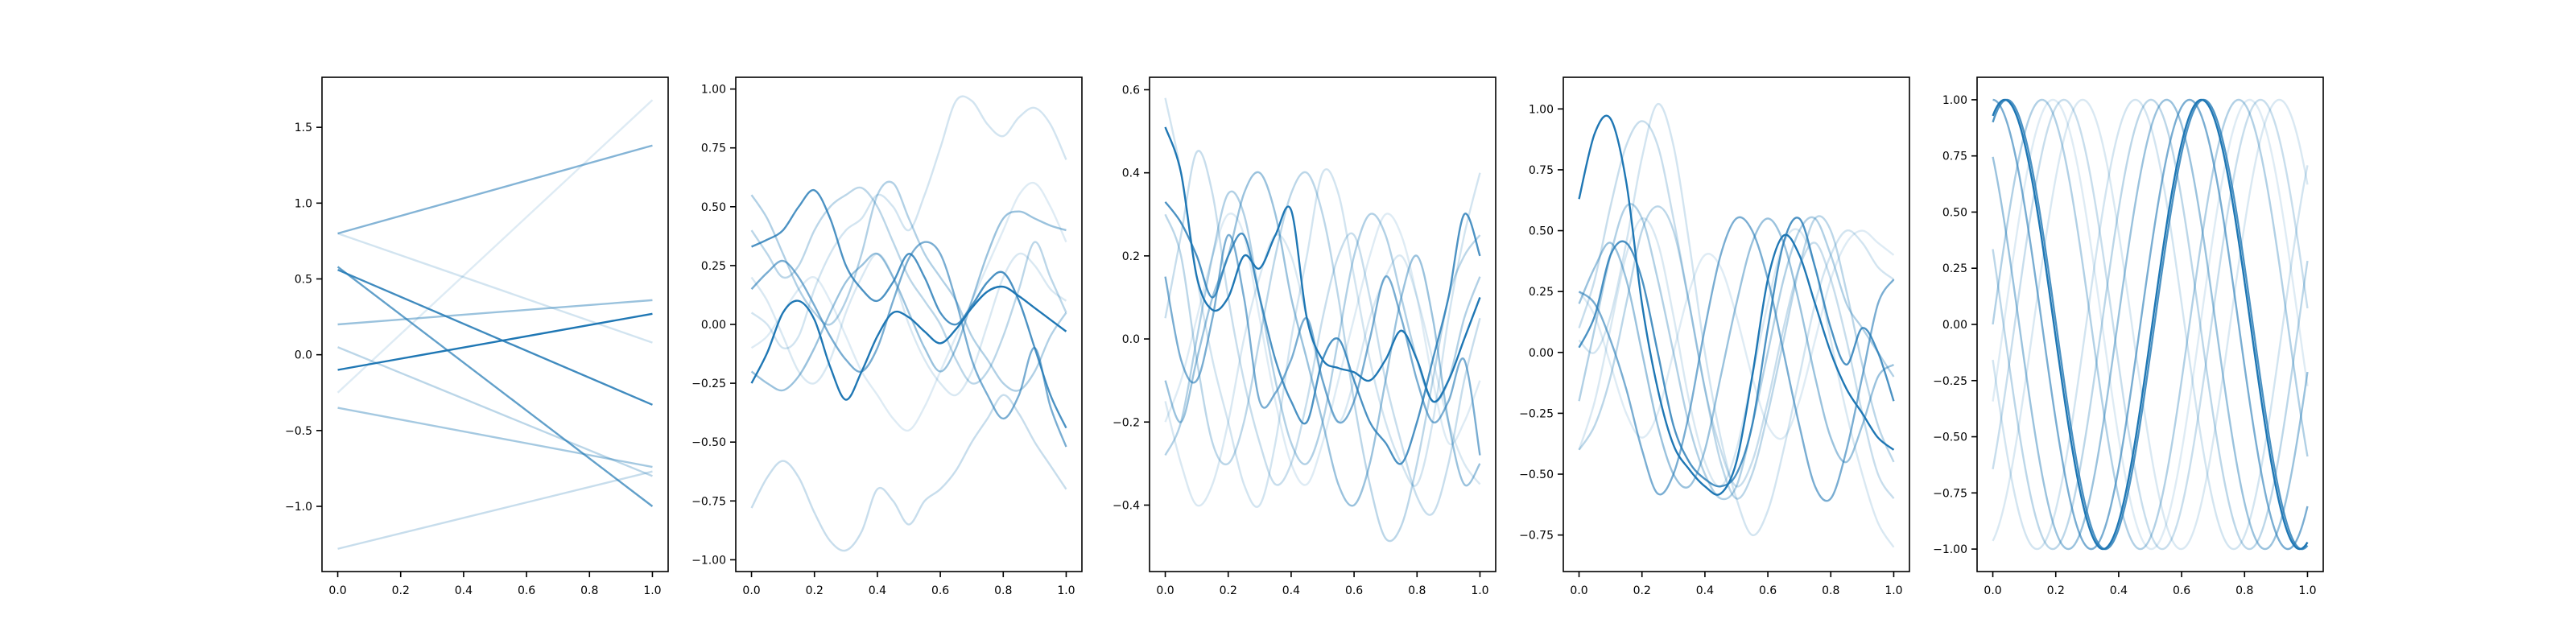 Image resolution: width=2576 pixels, height=644 pixels. I want to click on subplot-3: 0.0 0.2 0.4 0.6 0.8 1.0 −0.4 −0.2 0.0 0.2 0.4 0.6, so click(1304, 336).